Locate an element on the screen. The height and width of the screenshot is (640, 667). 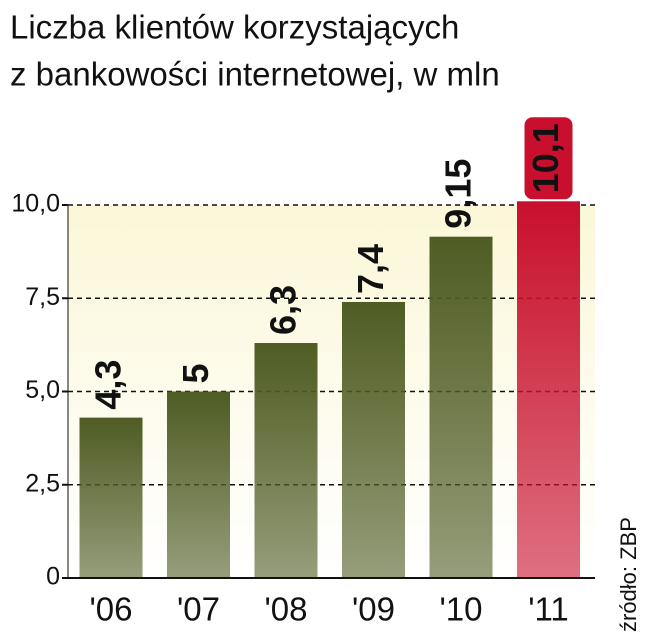
value-label: 10,1 is located at coordinates (545, 158).